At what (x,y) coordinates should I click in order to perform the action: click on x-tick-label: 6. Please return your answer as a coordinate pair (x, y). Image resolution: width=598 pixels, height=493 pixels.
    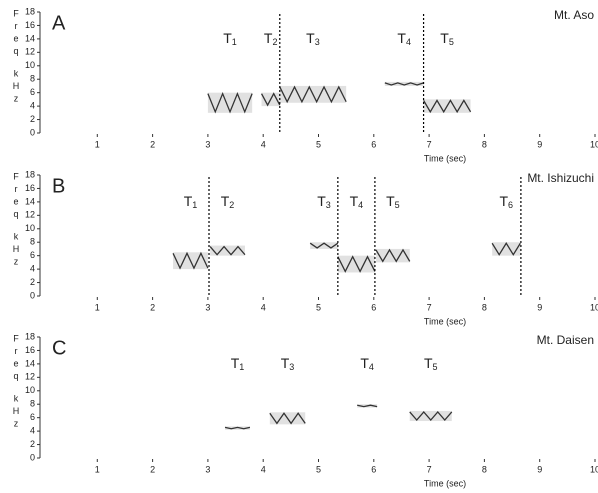
    Looking at the image, I should click on (373, 469).